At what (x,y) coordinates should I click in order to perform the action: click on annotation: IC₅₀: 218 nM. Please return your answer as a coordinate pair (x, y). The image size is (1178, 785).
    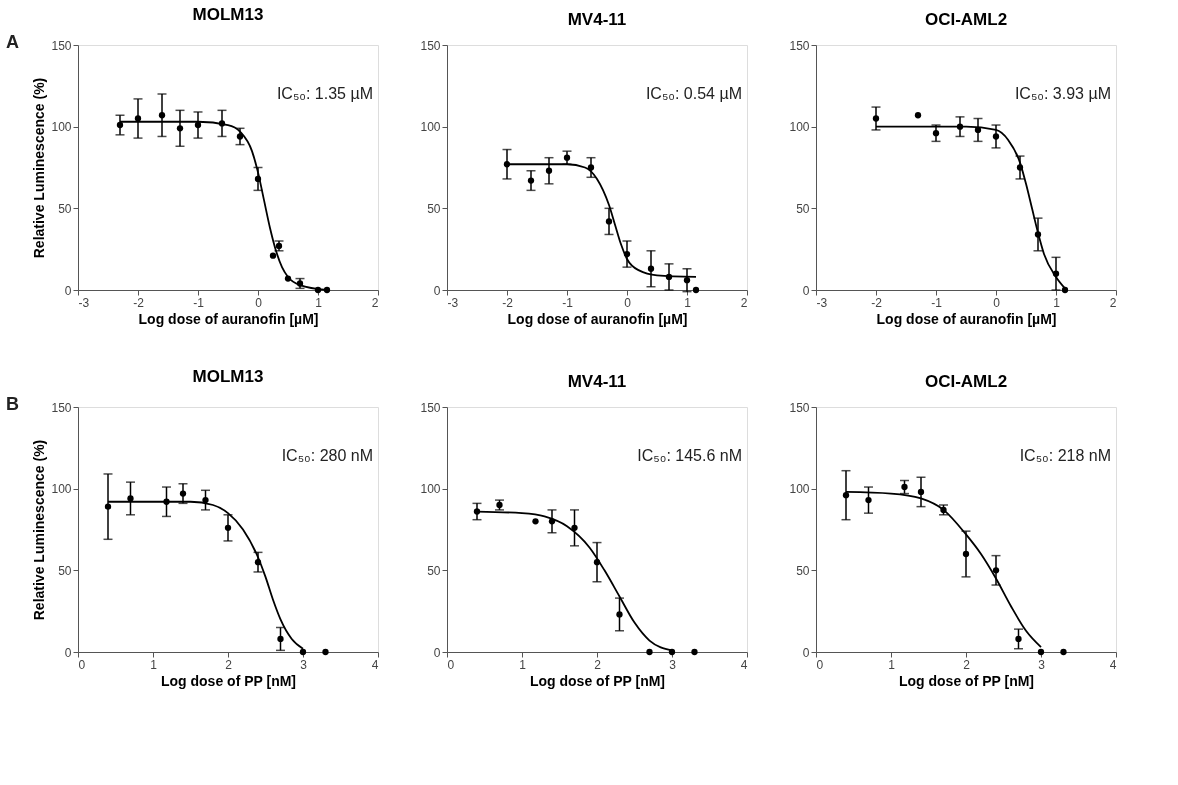
    Looking at the image, I should click on (1065, 455).